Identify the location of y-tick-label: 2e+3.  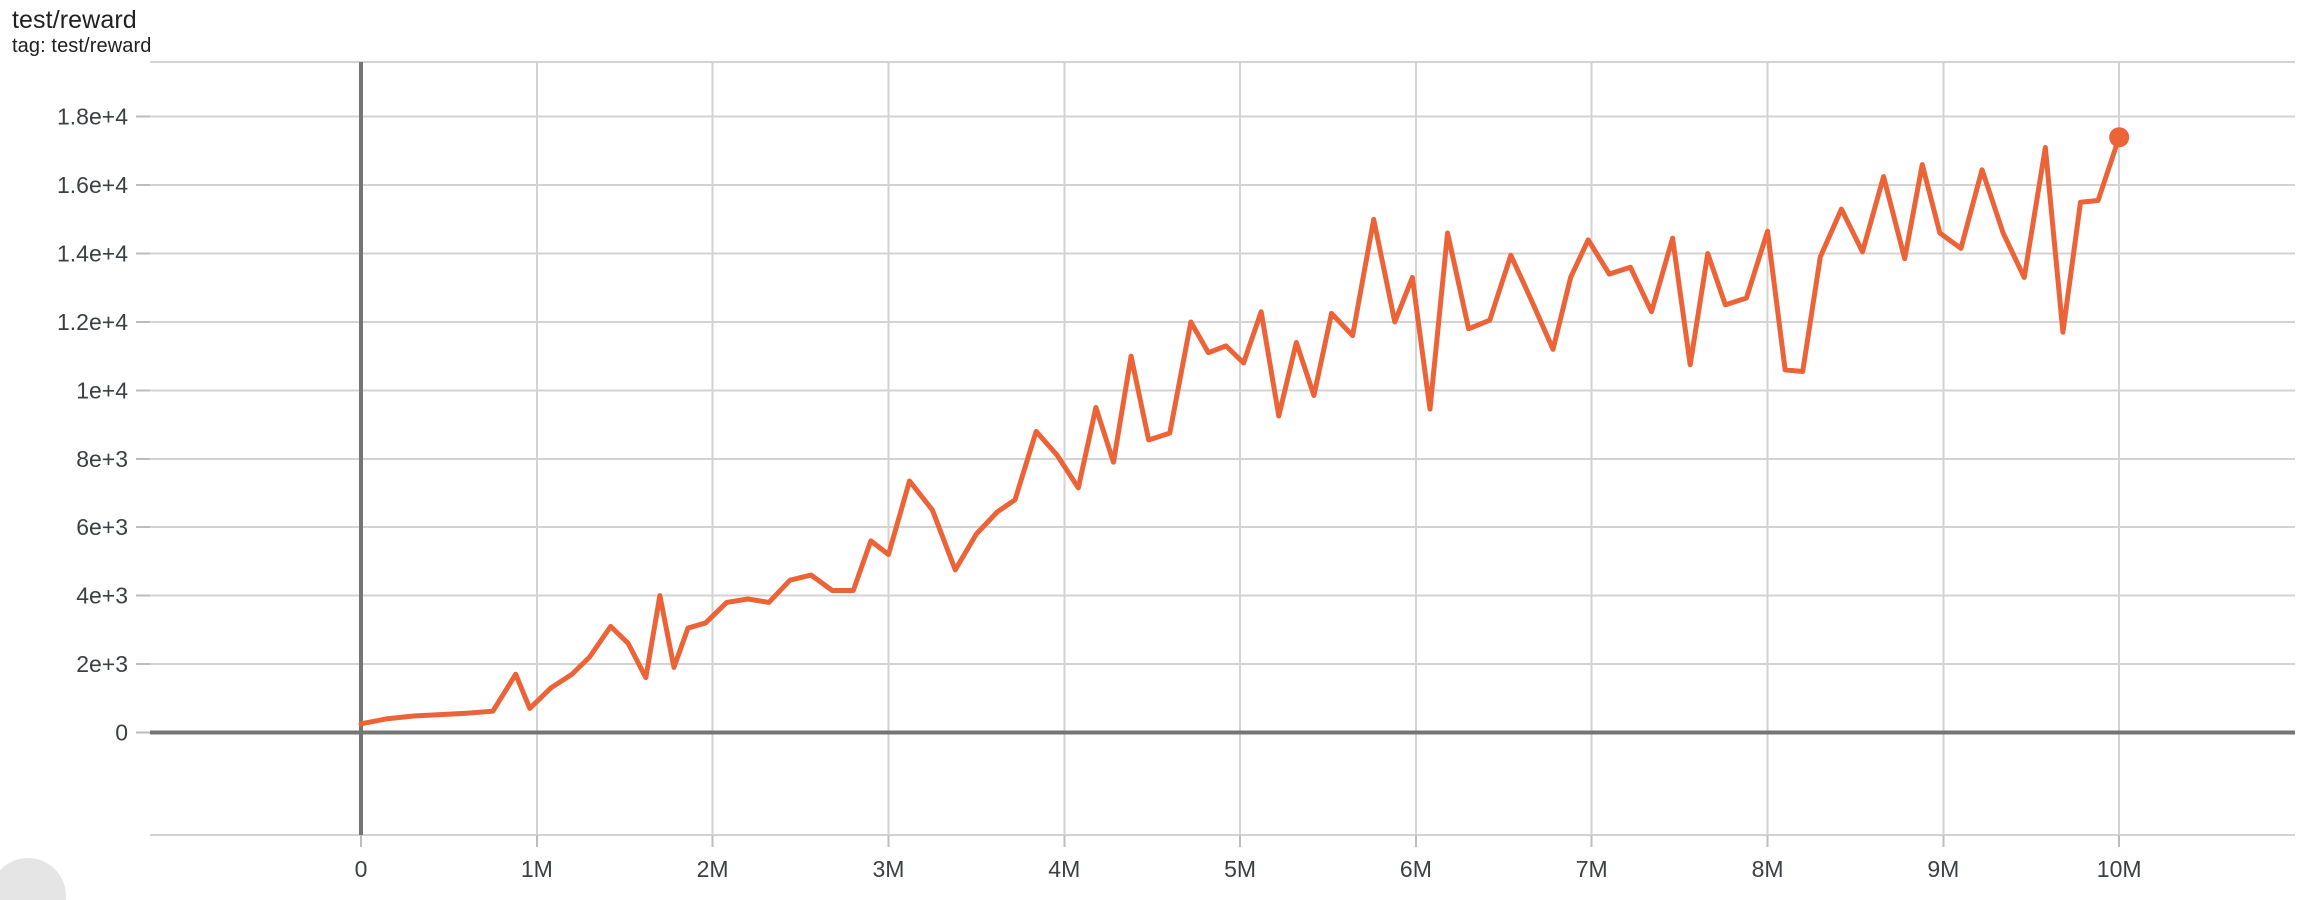
(102, 664).